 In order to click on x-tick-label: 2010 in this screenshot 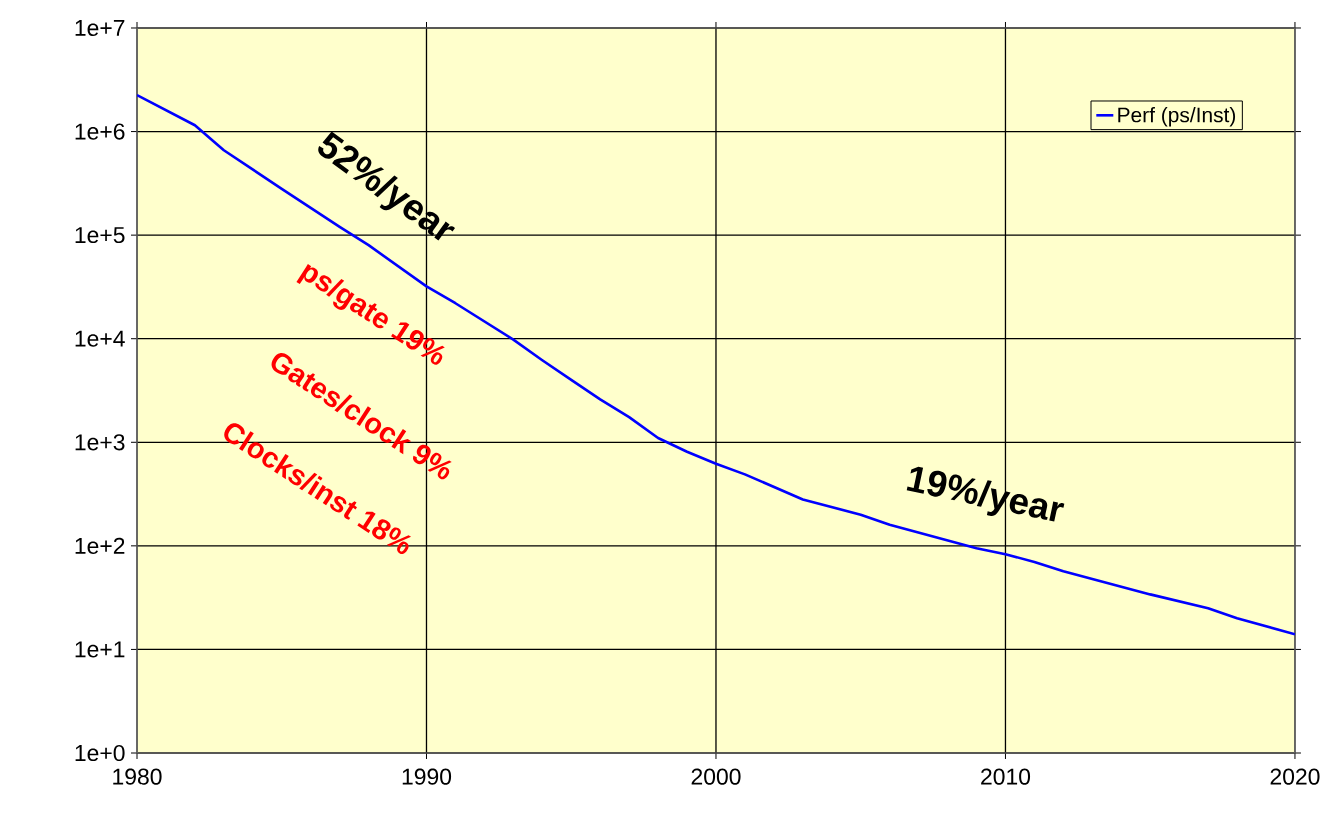, I will do `click(1006, 776)`.